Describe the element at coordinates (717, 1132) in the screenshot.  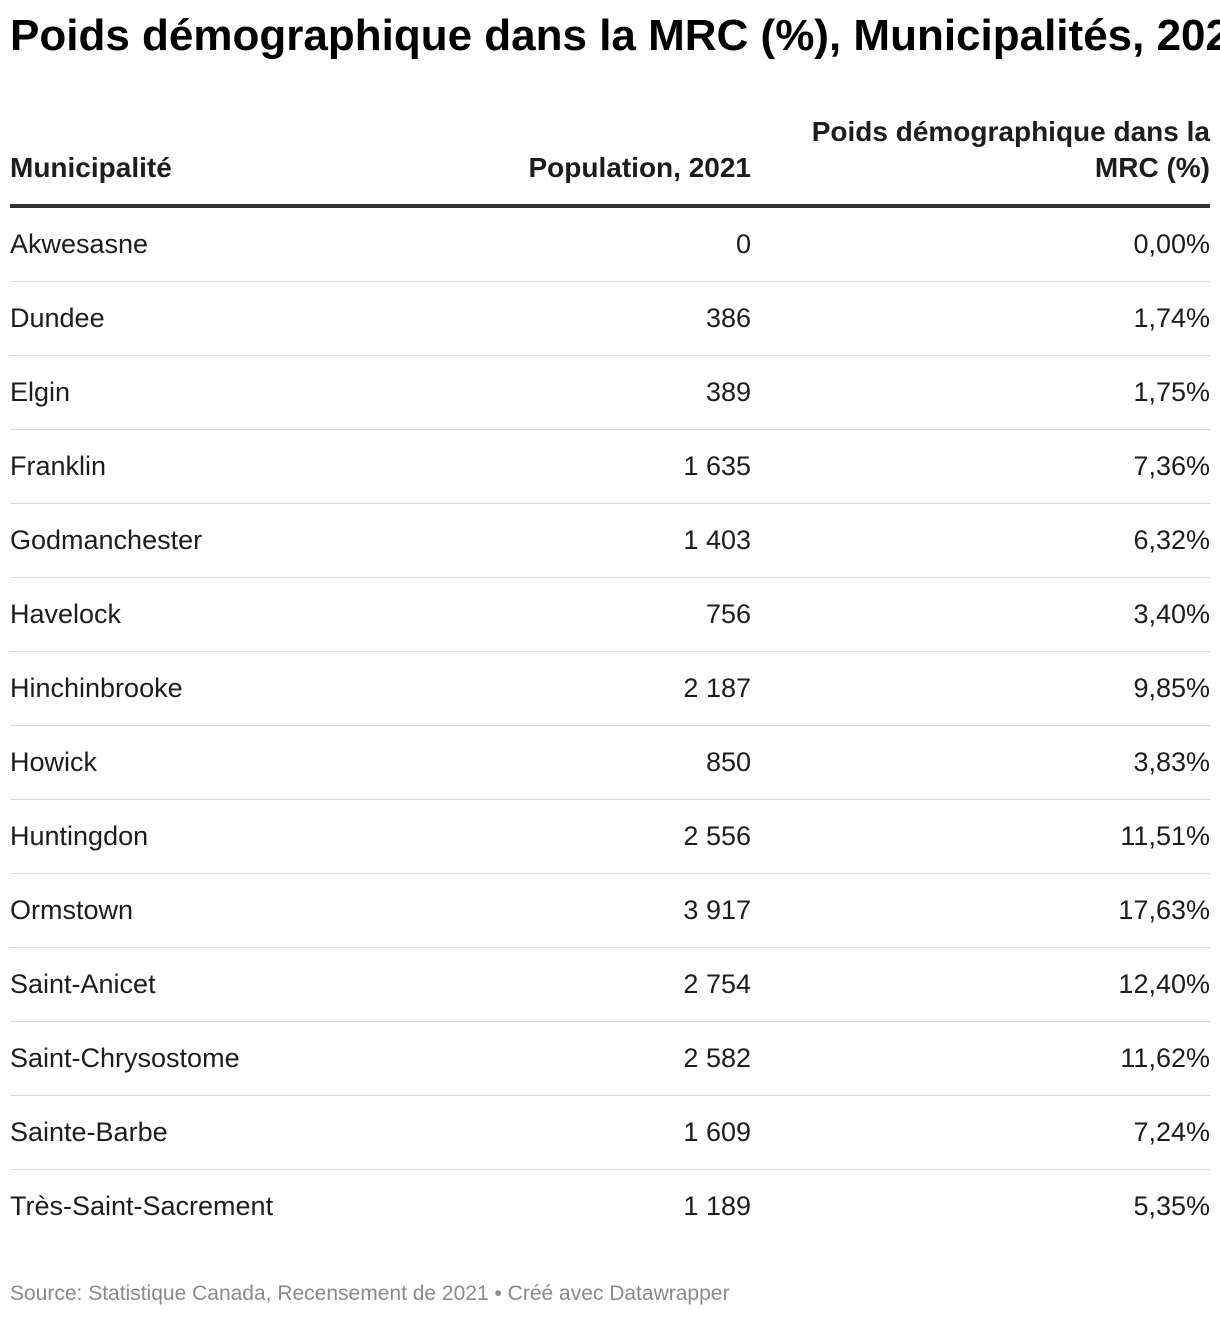
I see `cell-population: 1 609` at that location.